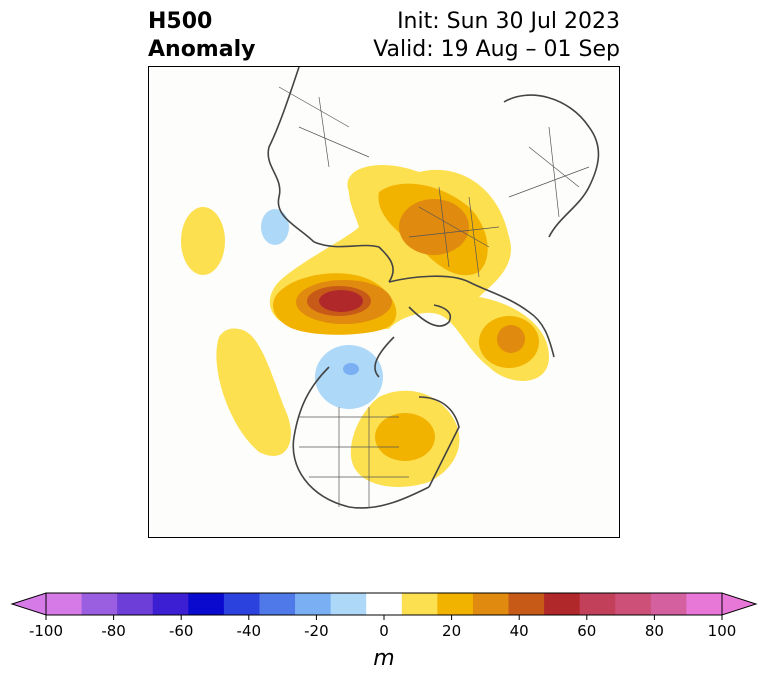 Image resolution: width=768 pixels, height=684 pixels. I want to click on colorbar: -100 -80 -60 -40 -20 0 20 40 60 80 100, so click(384, 616).